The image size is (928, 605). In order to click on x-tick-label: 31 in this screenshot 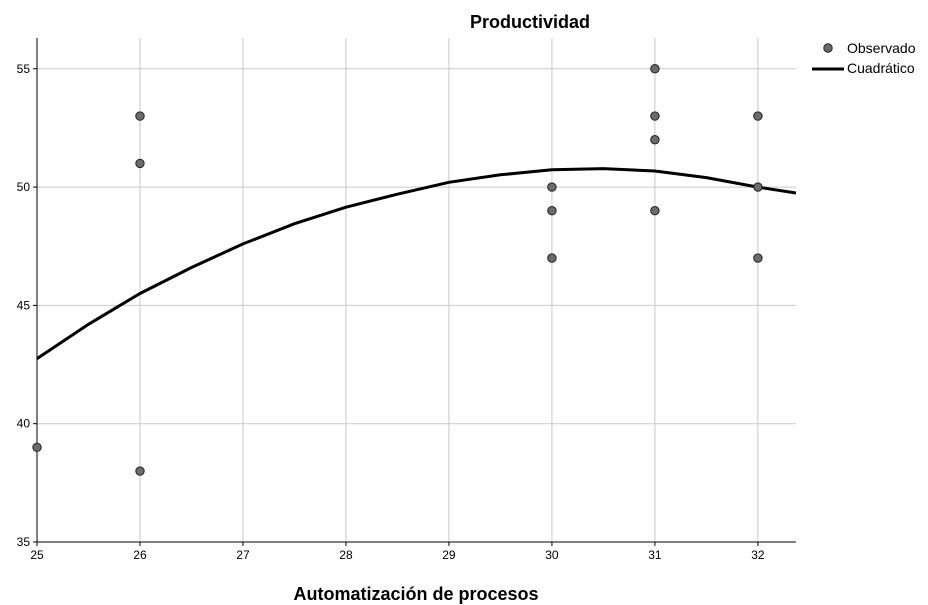, I will do `click(655, 555)`.